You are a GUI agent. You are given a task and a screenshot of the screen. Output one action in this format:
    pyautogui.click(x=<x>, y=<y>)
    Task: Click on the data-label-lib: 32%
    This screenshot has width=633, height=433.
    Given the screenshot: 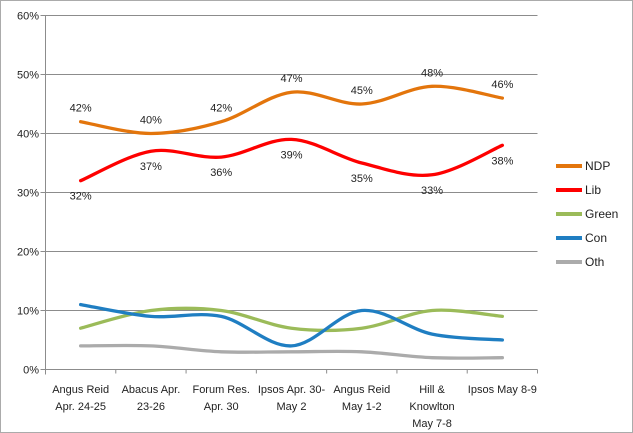 What is the action you would take?
    pyautogui.click(x=81, y=197)
    